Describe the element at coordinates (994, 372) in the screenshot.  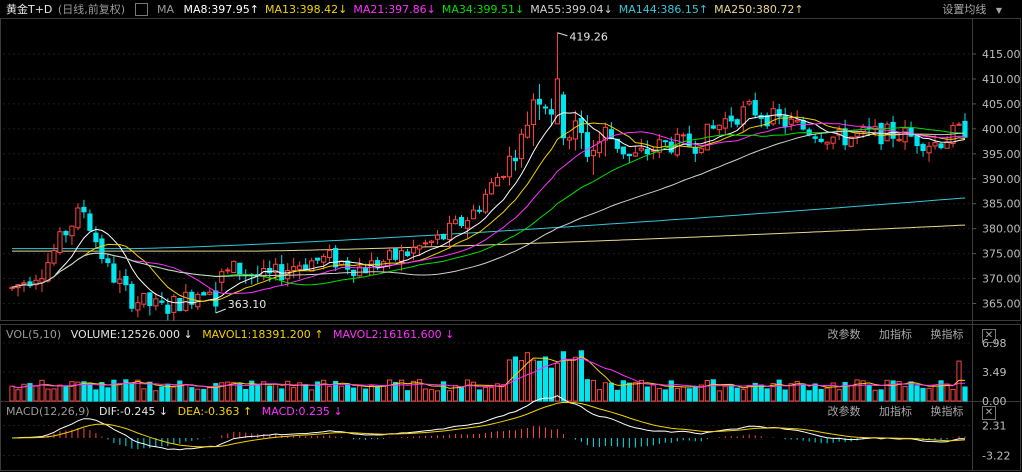
I see `volume-tick-label: 3.49` at that location.